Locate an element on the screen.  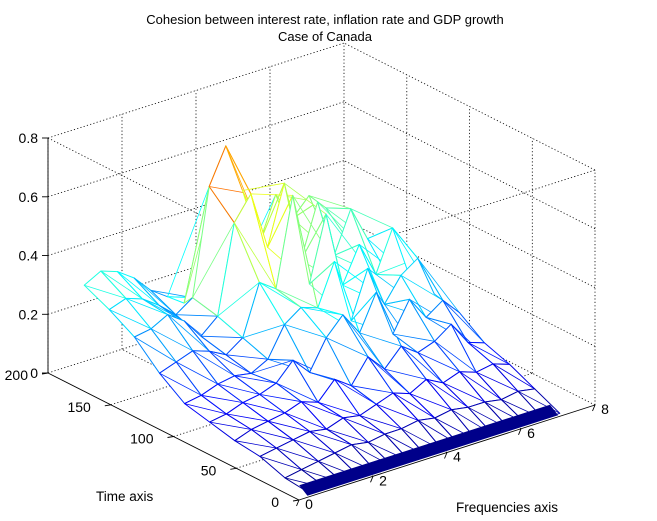
x-tick-label: 6 is located at coordinates (531, 433).